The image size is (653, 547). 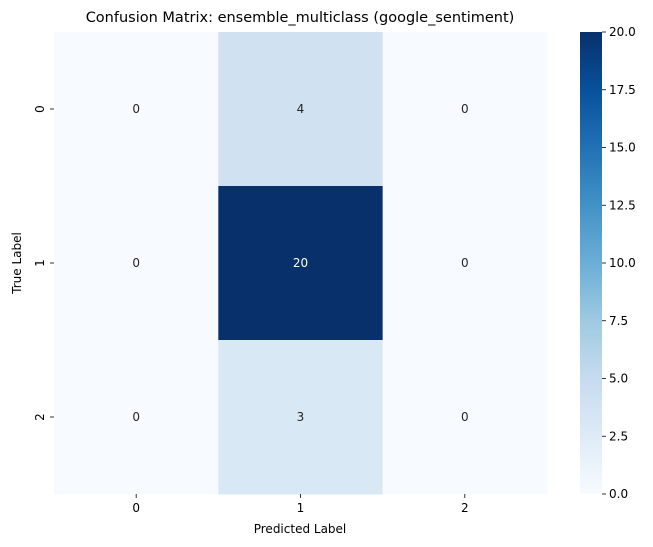 I want to click on colorbar-tick-label: 7.5, so click(x=618, y=321).